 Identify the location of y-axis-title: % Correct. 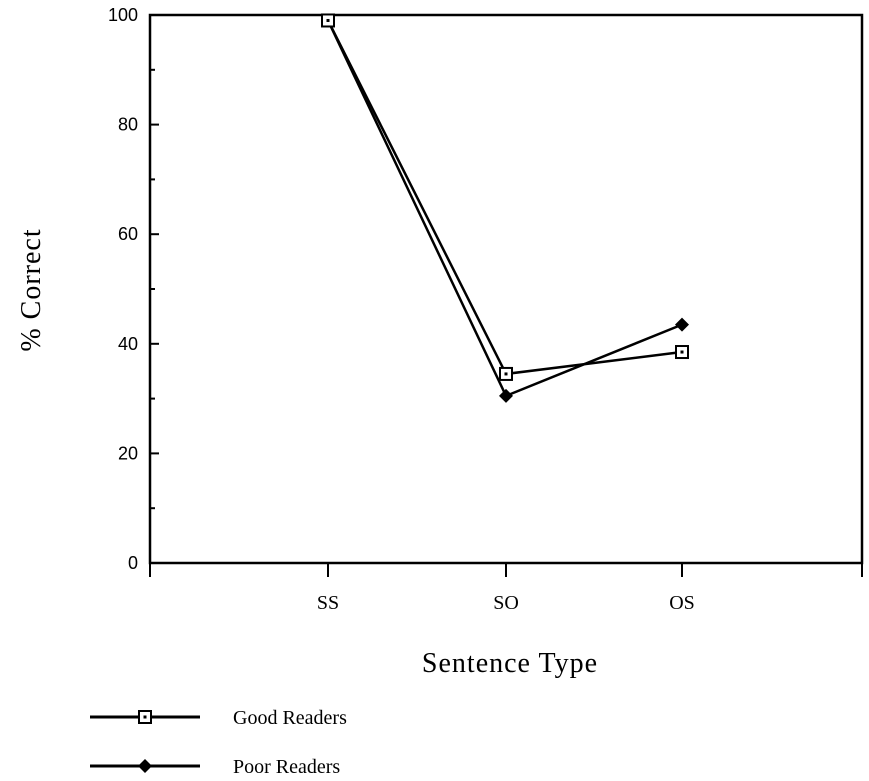
(31, 289).